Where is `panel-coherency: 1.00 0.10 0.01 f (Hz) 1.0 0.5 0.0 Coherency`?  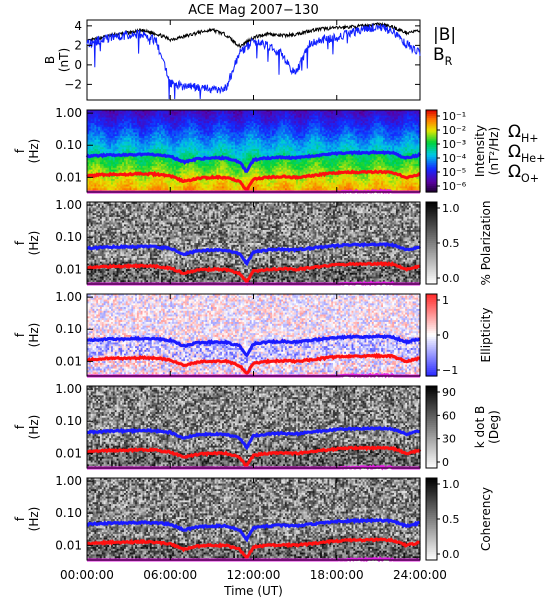
panel-coherency: 1.00 0.10 0.01 f (Hz) 1.0 0.5 0.0 Coherency is located at coordinates (253, 518).